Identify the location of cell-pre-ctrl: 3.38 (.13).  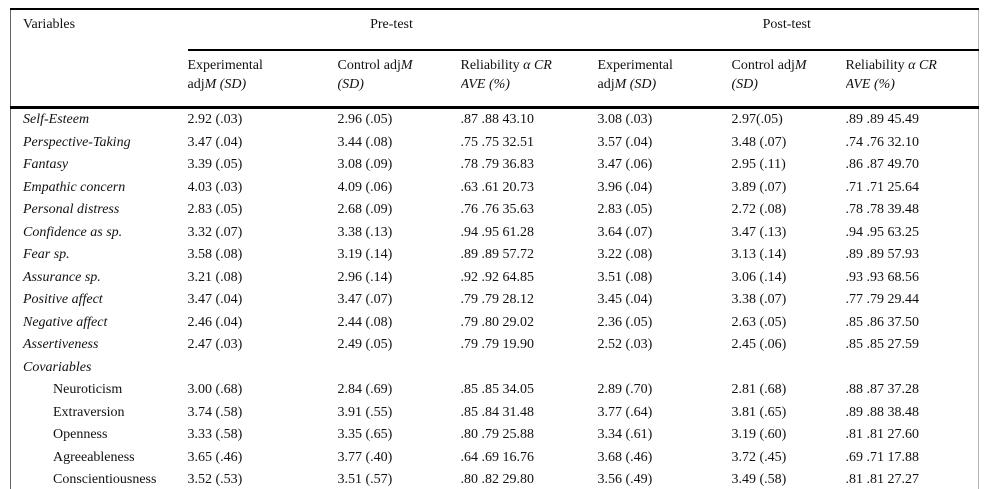
(365, 232).